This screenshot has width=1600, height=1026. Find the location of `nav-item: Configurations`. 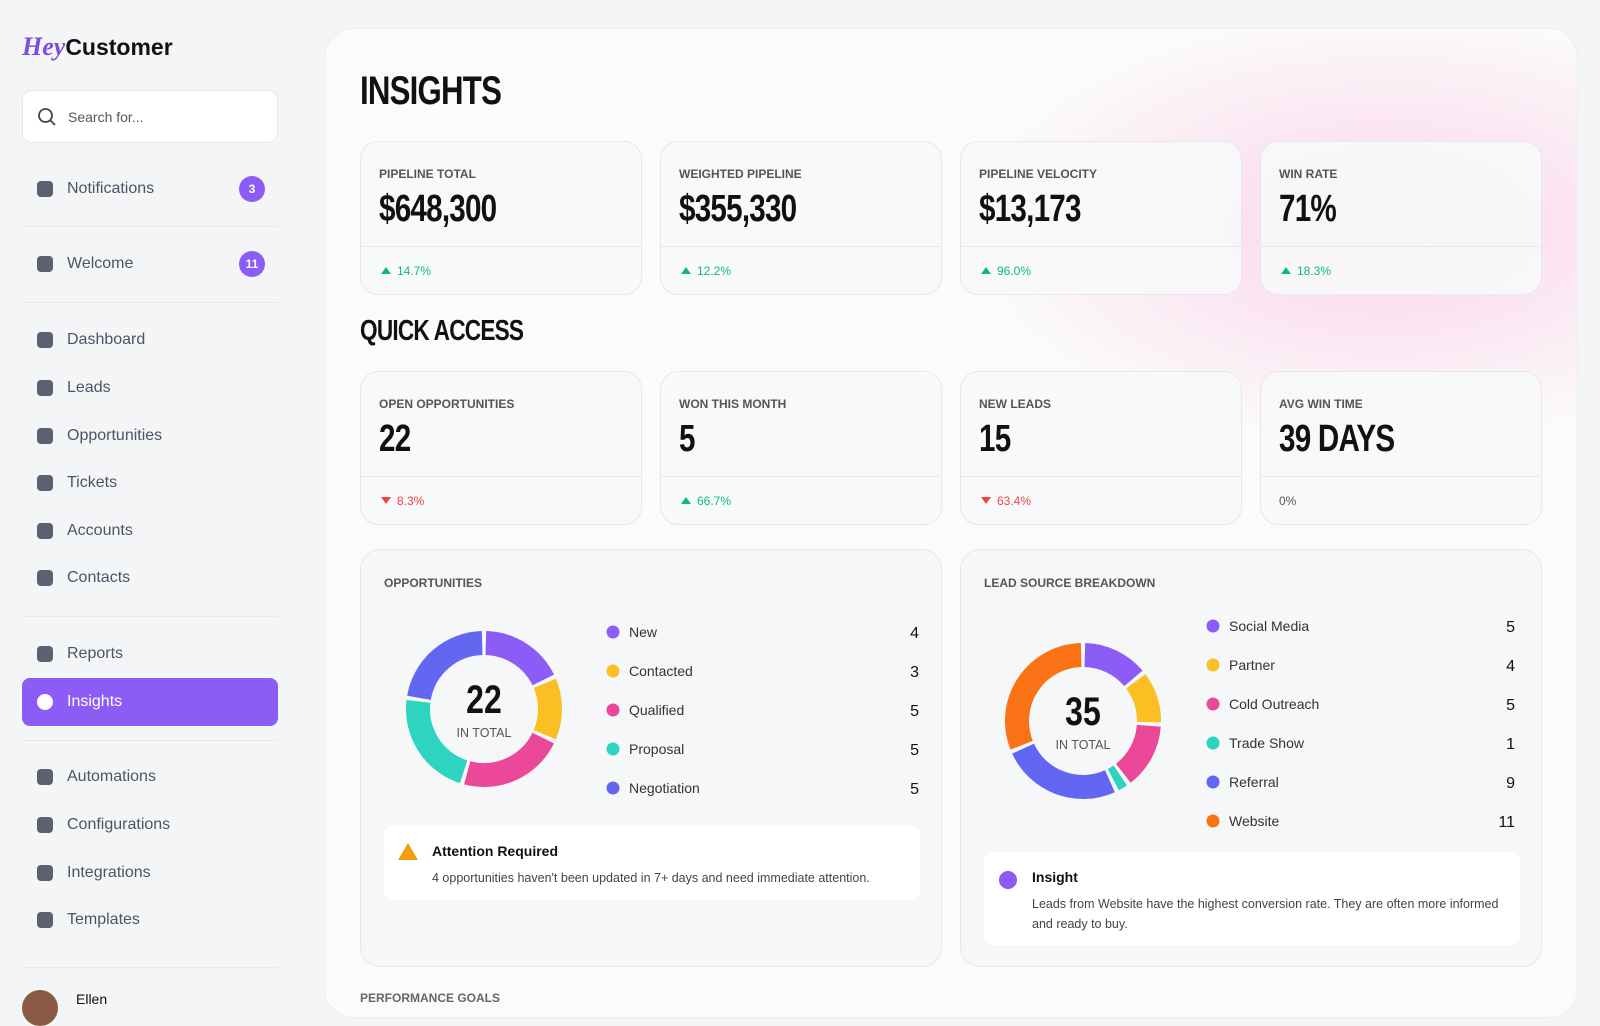

nav-item: Configurations is located at coordinates (150, 825).